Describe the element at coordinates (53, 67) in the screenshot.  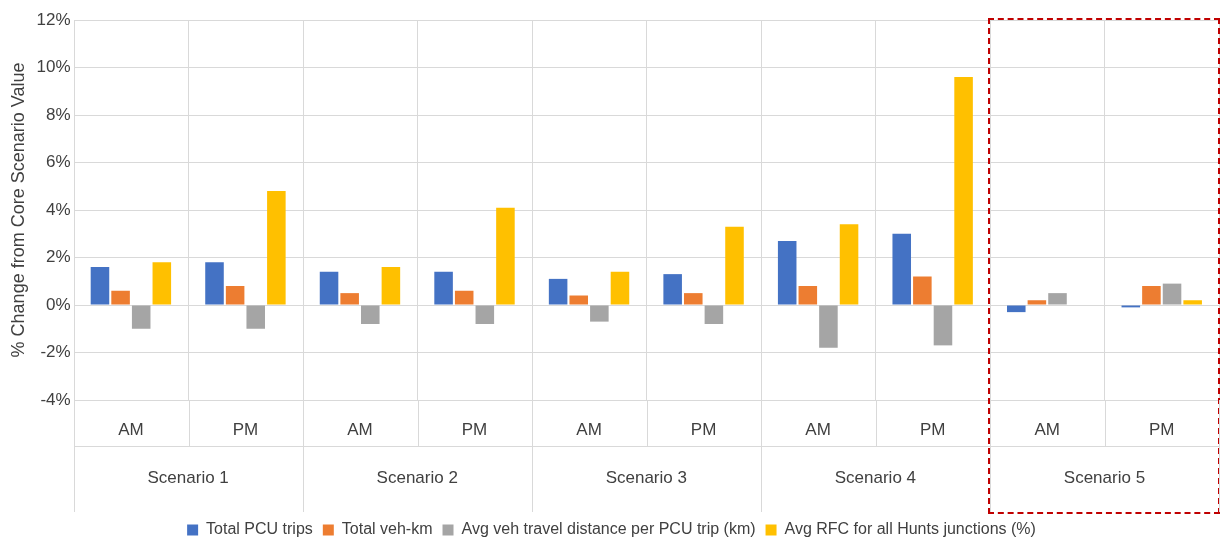
I see `y-tick-label: 10%` at that location.